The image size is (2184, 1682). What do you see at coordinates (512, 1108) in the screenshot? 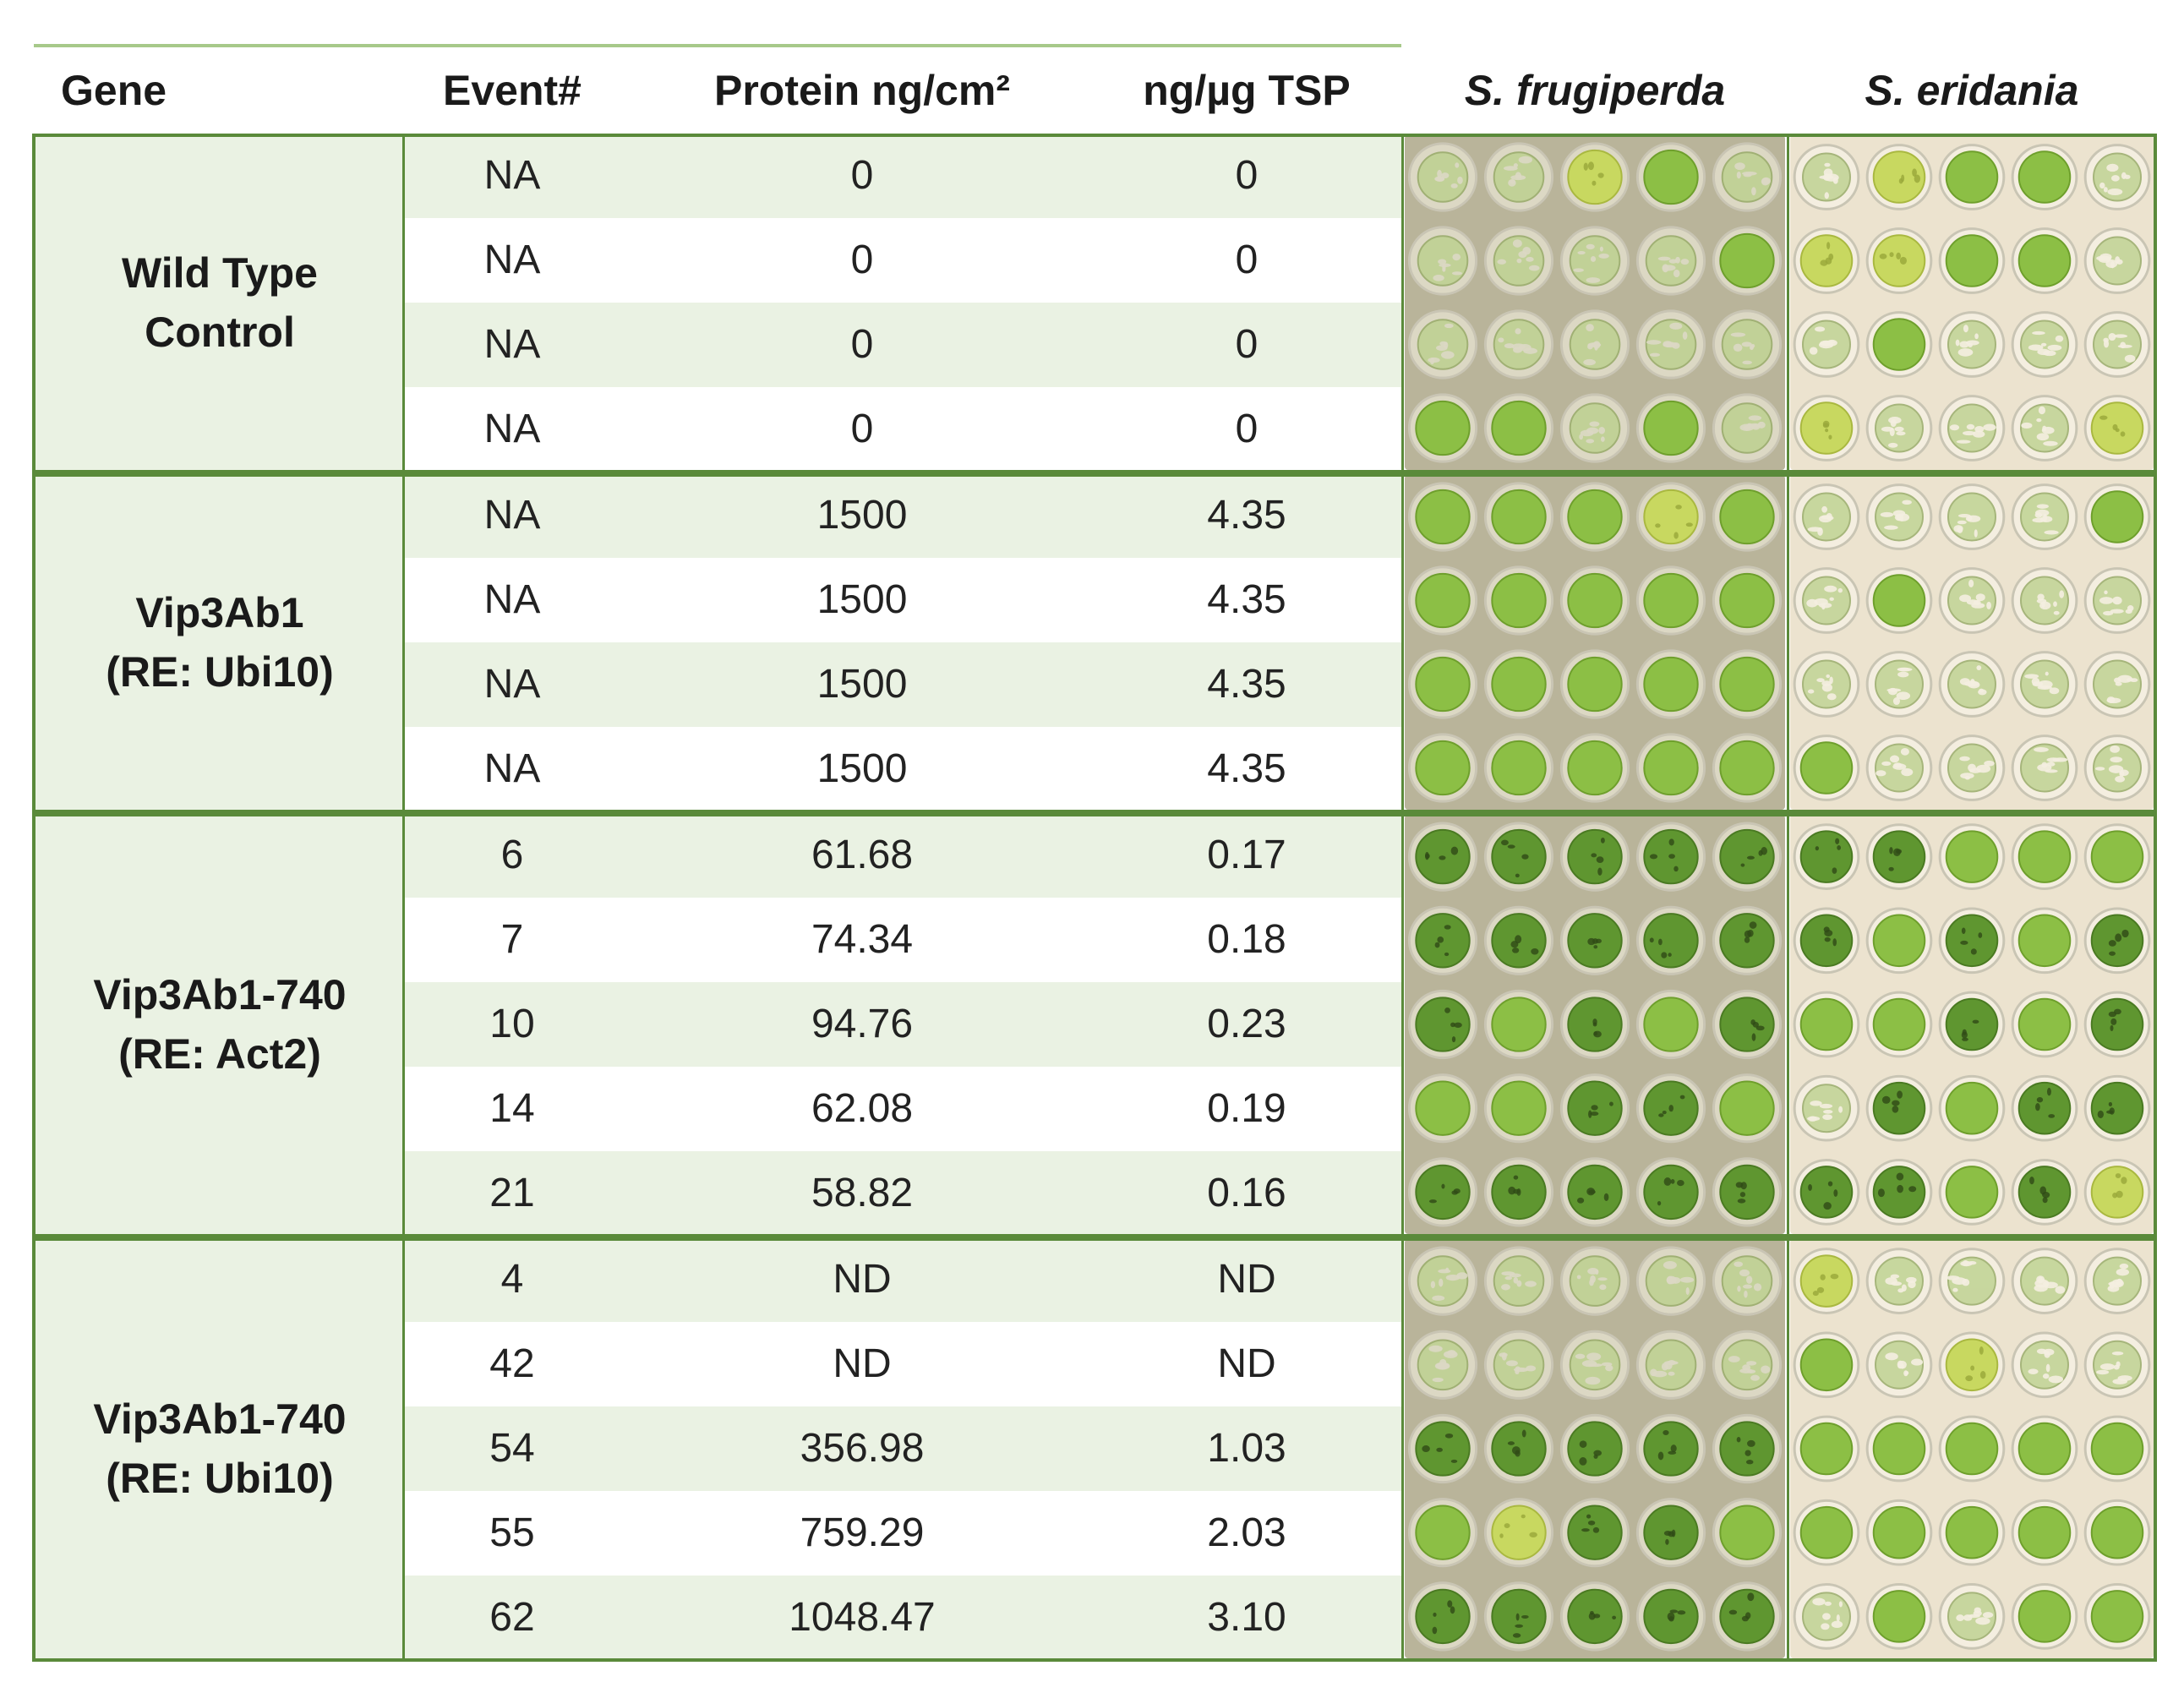
I see `cell-event: 14` at bounding box center [512, 1108].